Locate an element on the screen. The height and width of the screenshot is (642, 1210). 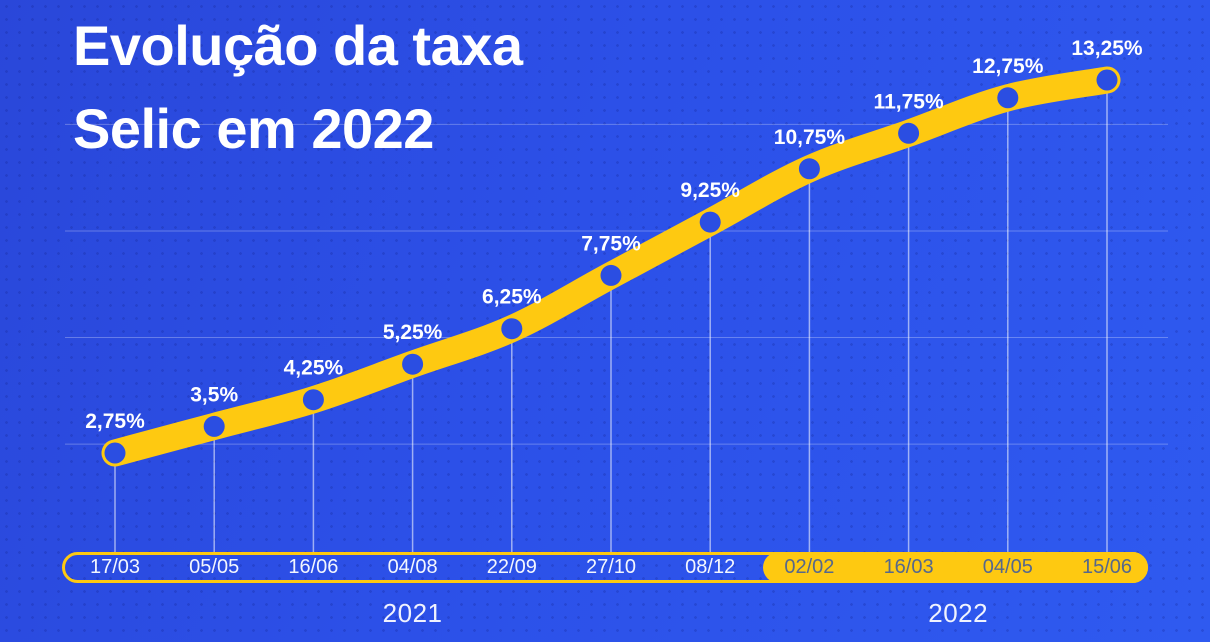
point-value-label: 5,25% is located at coordinates (413, 332).